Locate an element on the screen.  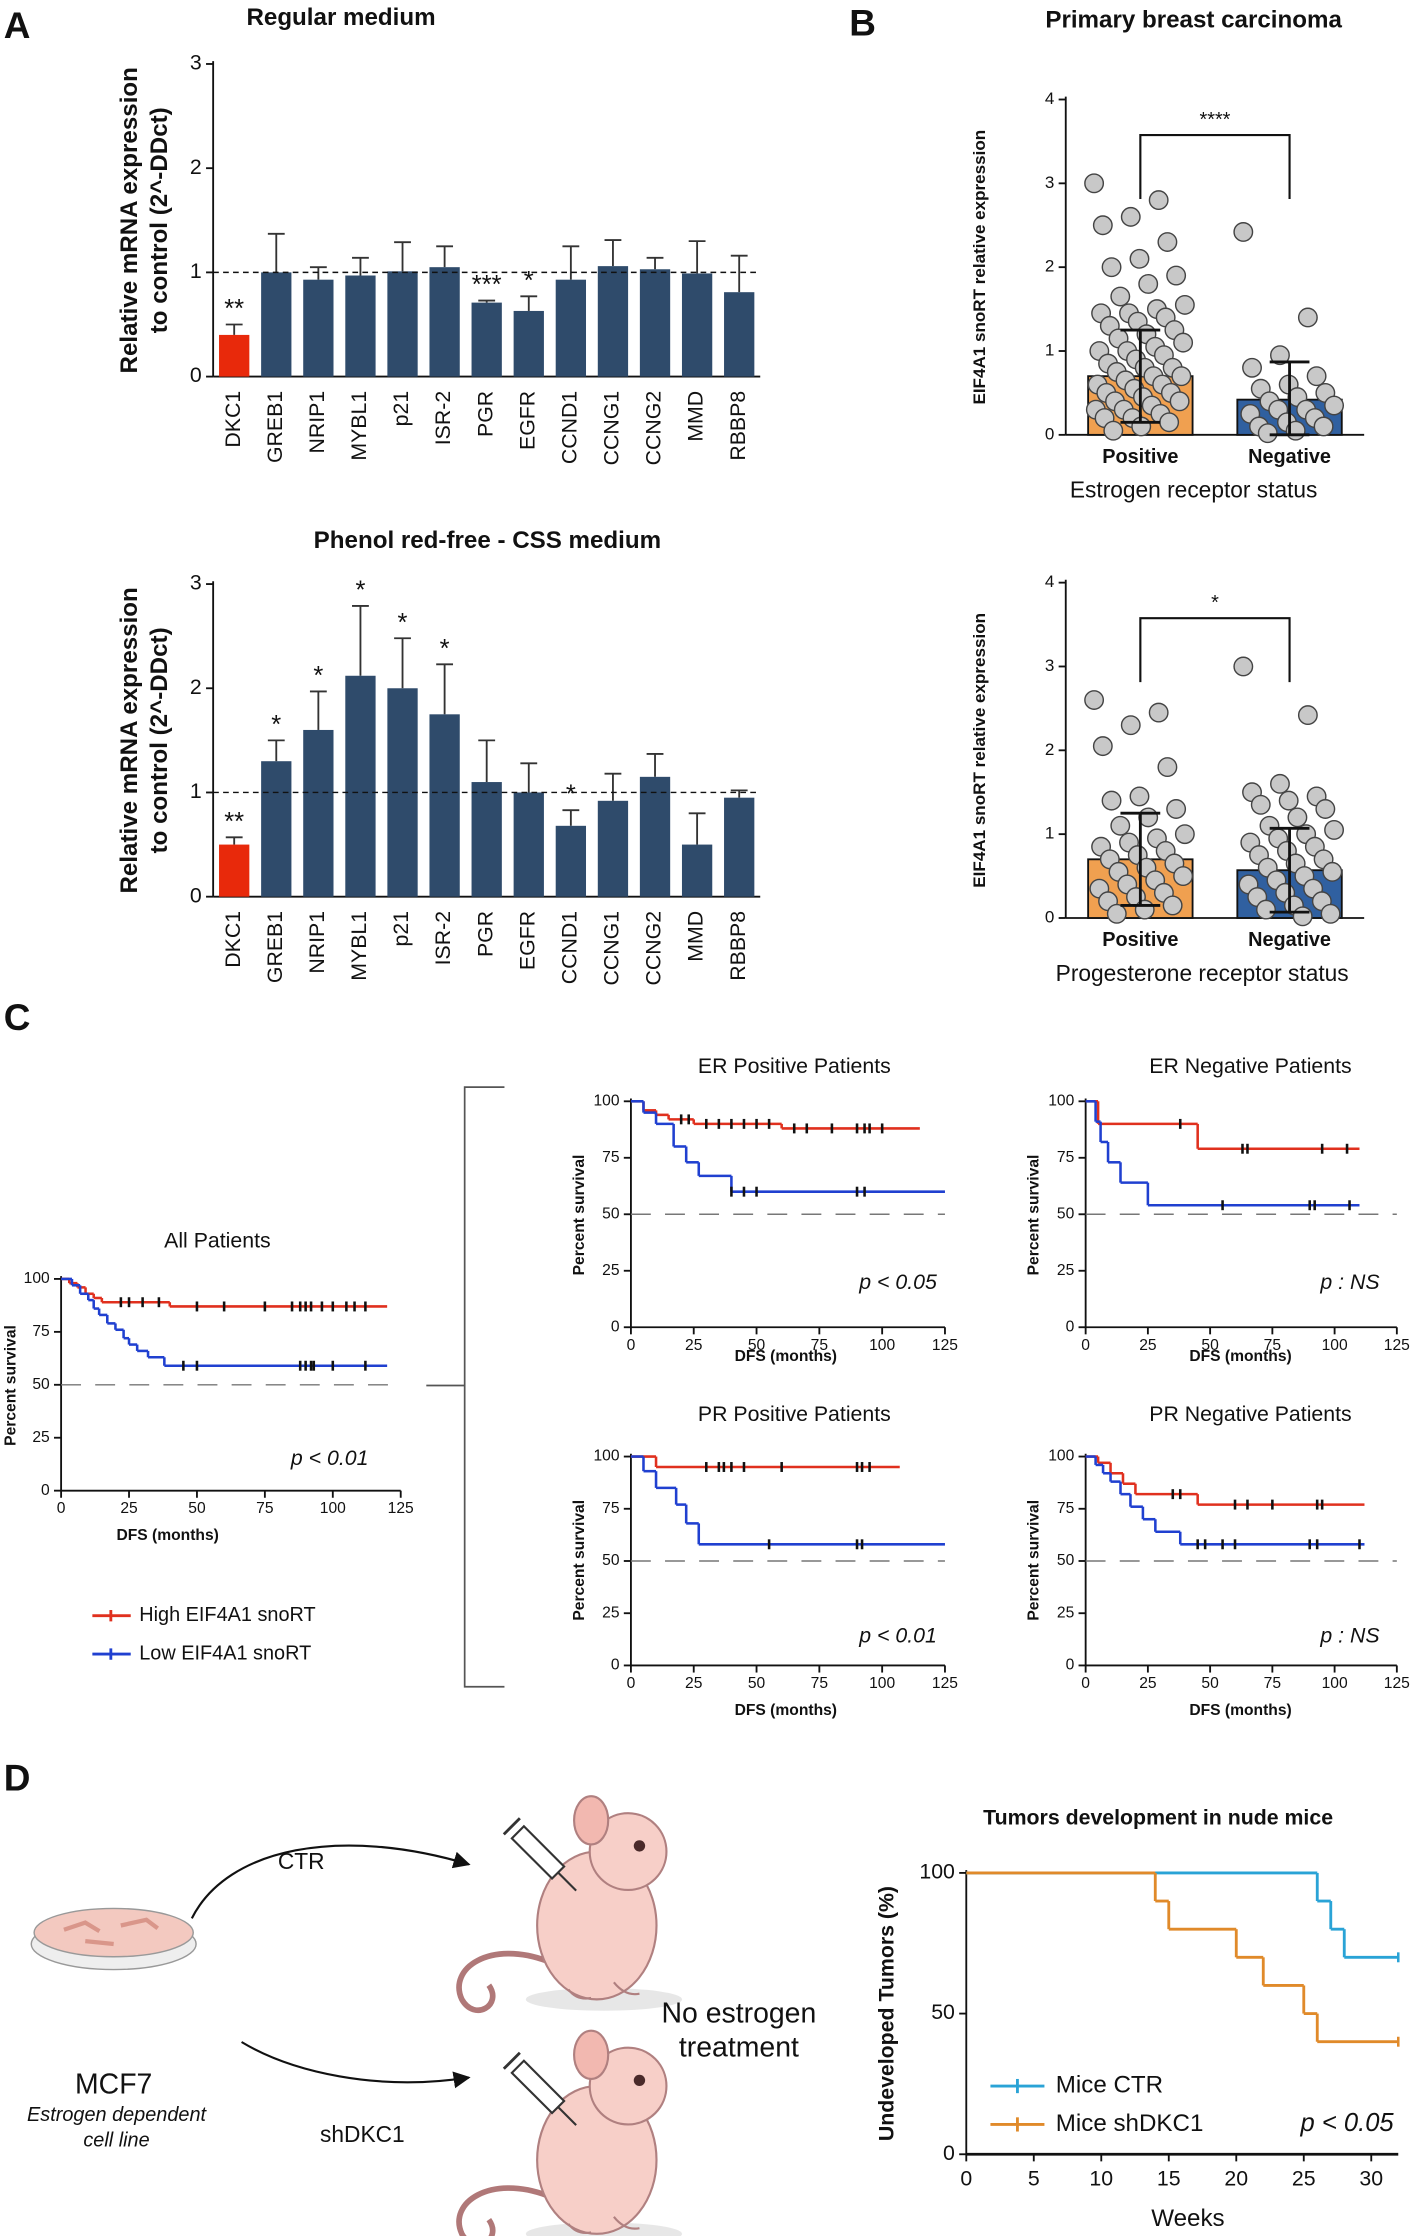
x-tick-label: EGFR is located at coordinates (527, 940).